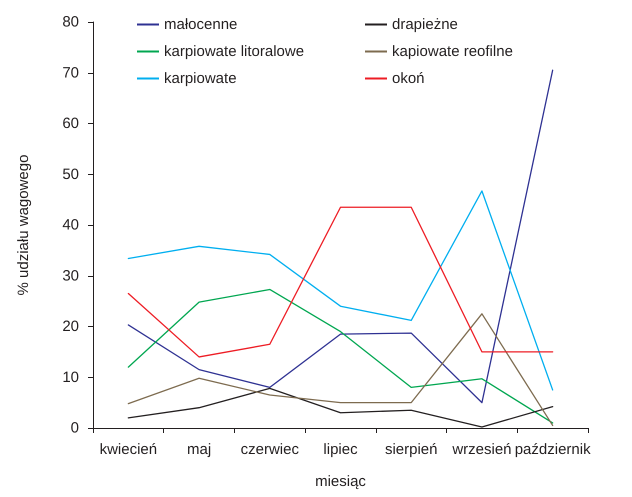  I want to click on y-tick-label: 0, so click(74, 428).